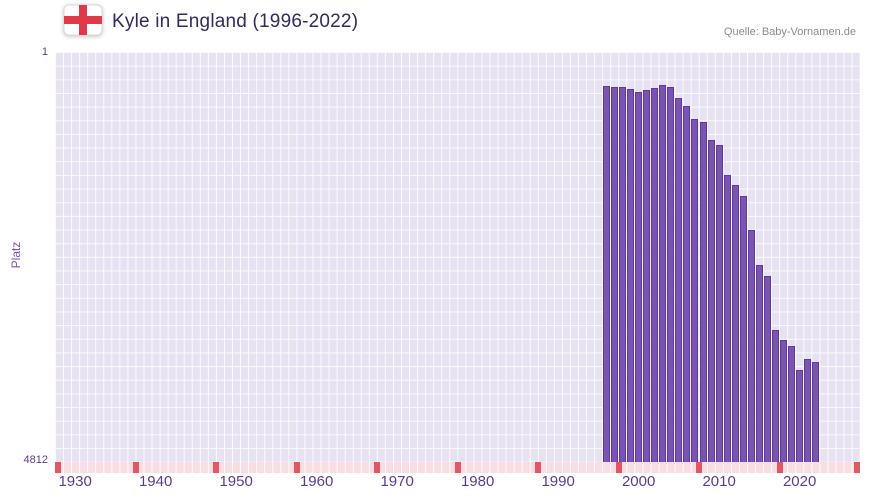 The image size is (873, 502). Describe the element at coordinates (606, 274) in the screenshot. I see `bar-1996` at that location.